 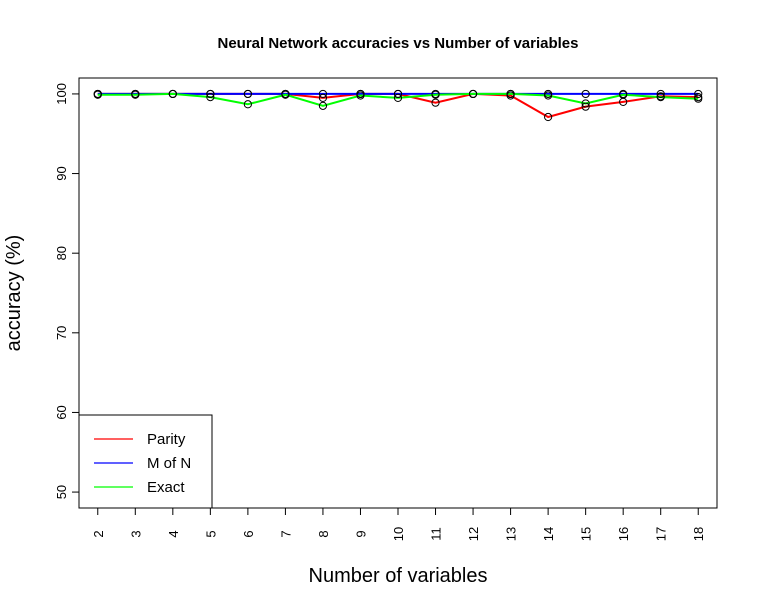 I want to click on x-tick-label: 4, so click(x=173, y=533).